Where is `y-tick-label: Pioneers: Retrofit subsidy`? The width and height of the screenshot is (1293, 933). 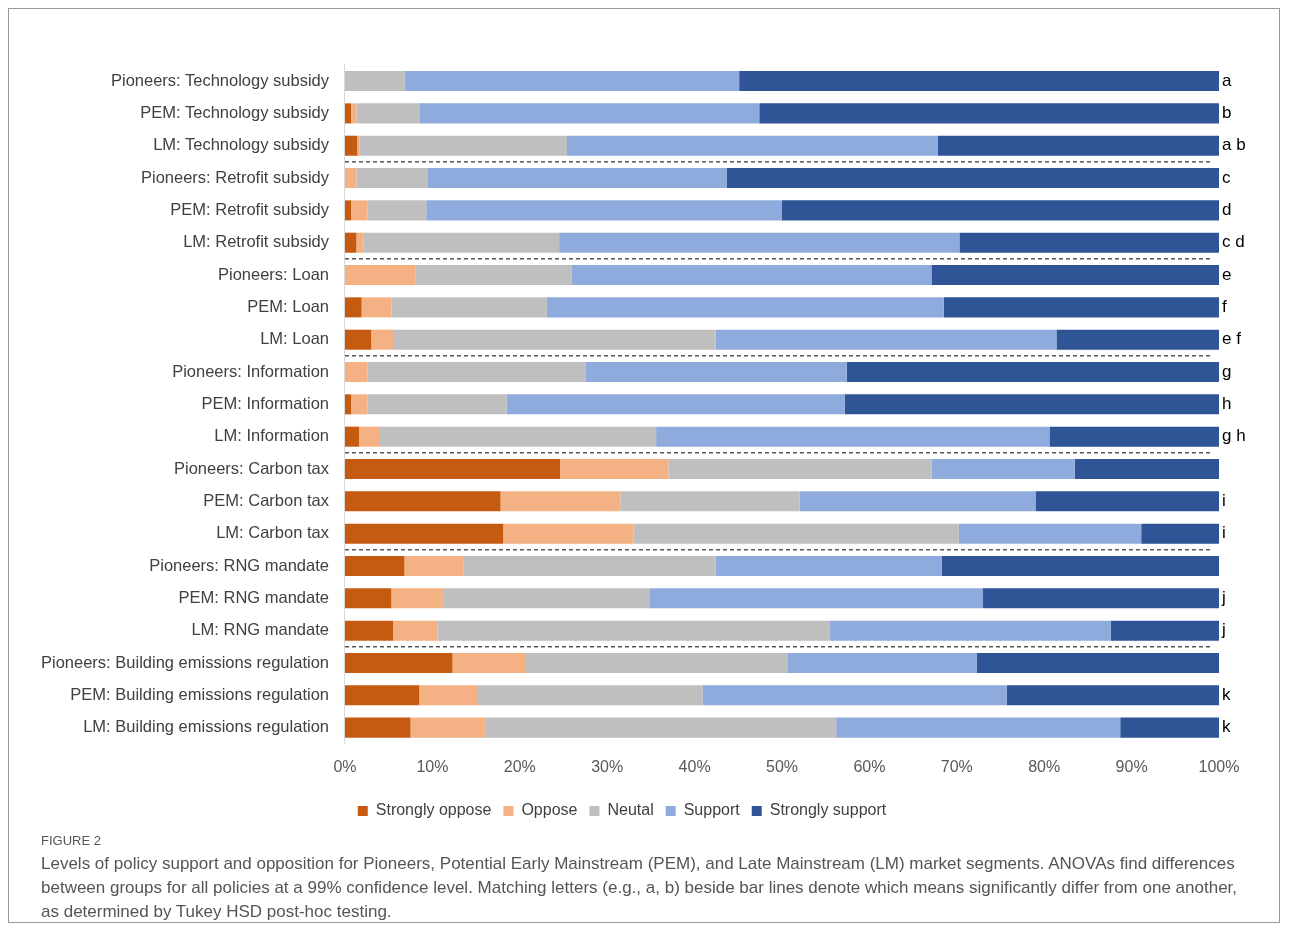
y-tick-label: Pioneers: Retrofit subsidy is located at coordinates (235, 176).